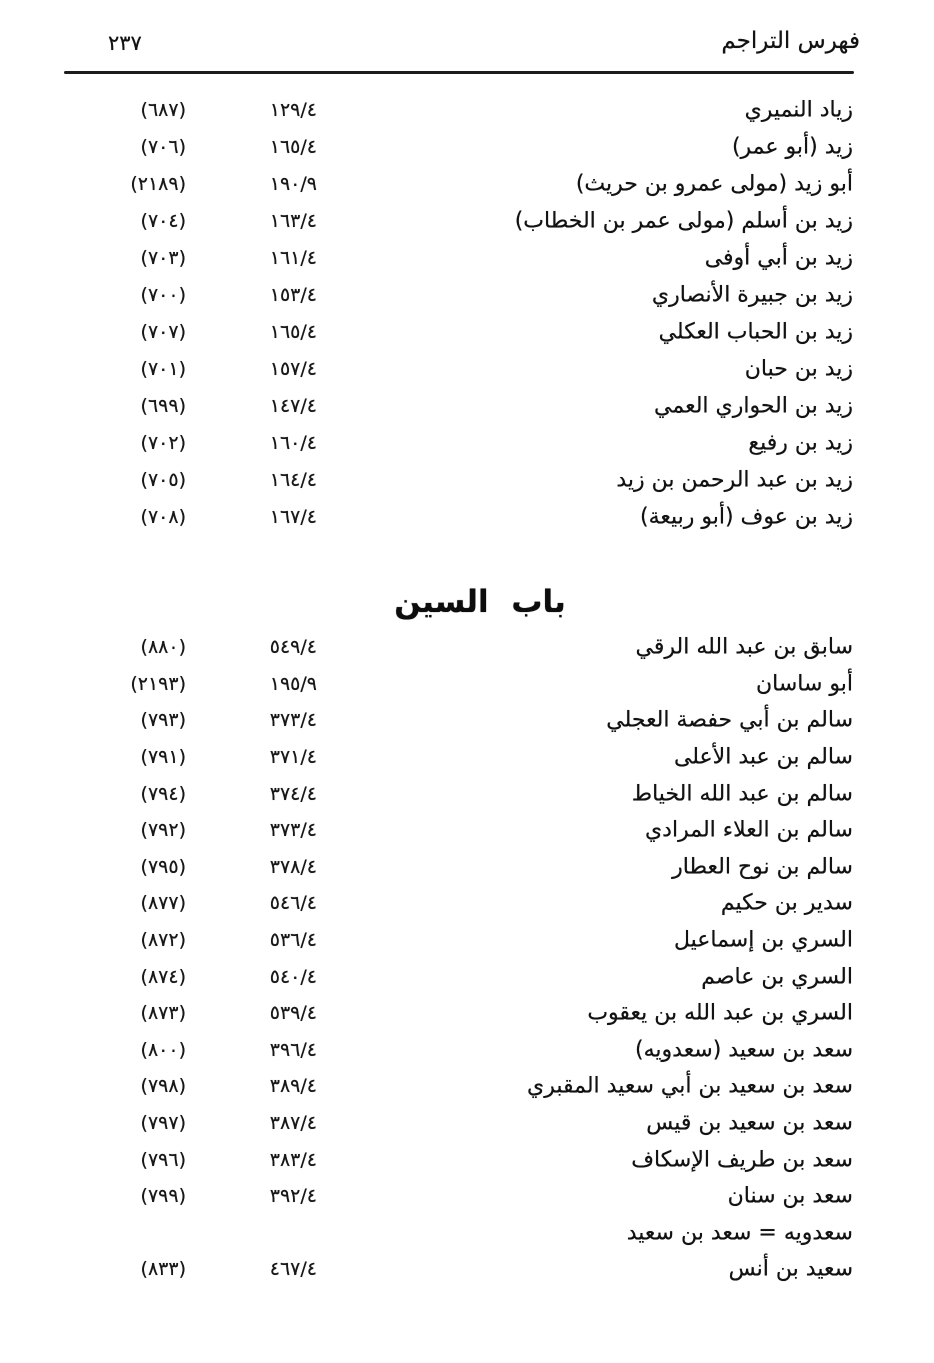  Describe the element at coordinates (755, 331) in the screenshot. I see `entry-name: زيد بن الحباب العكلي` at that location.